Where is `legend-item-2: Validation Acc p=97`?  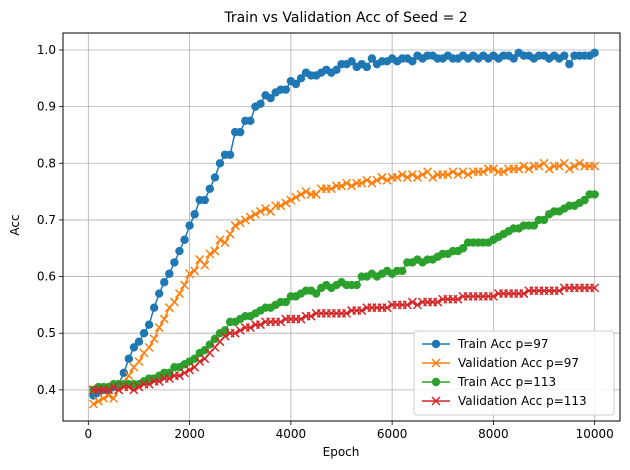
legend-item-2: Validation Acc p=97 is located at coordinates (500, 363).